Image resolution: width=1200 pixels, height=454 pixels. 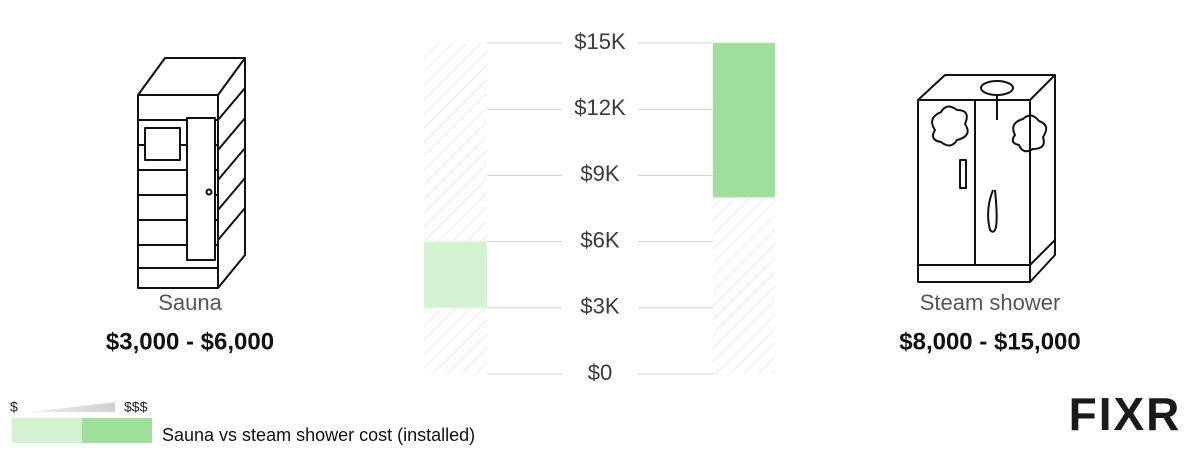 I want to click on y-tick-label: $15K, so click(x=600, y=41).